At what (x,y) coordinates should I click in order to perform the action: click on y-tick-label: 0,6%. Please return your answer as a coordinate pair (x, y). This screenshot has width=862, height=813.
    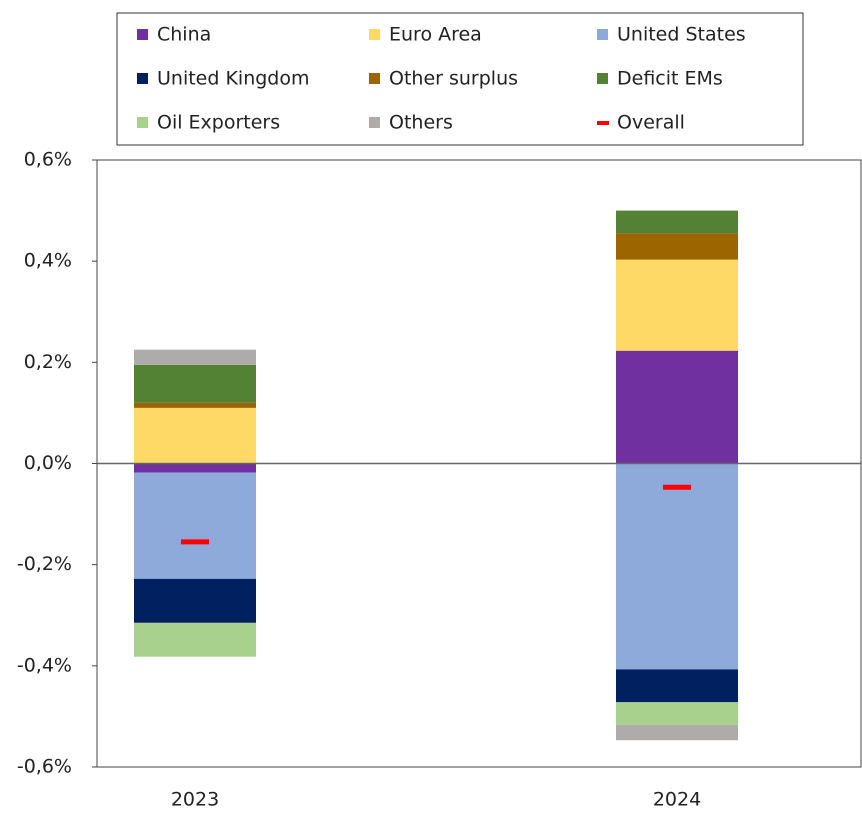
    Looking at the image, I should click on (48, 160).